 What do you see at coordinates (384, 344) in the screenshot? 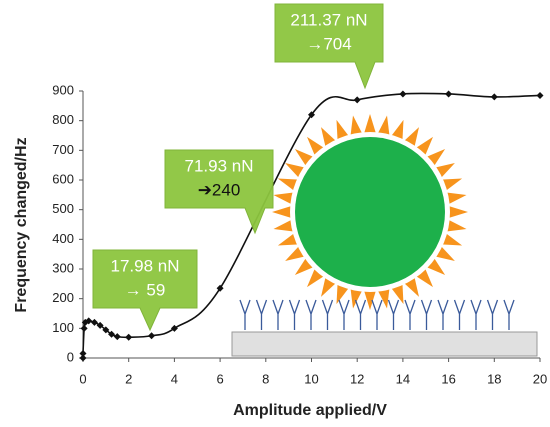
I see `substrate` at bounding box center [384, 344].